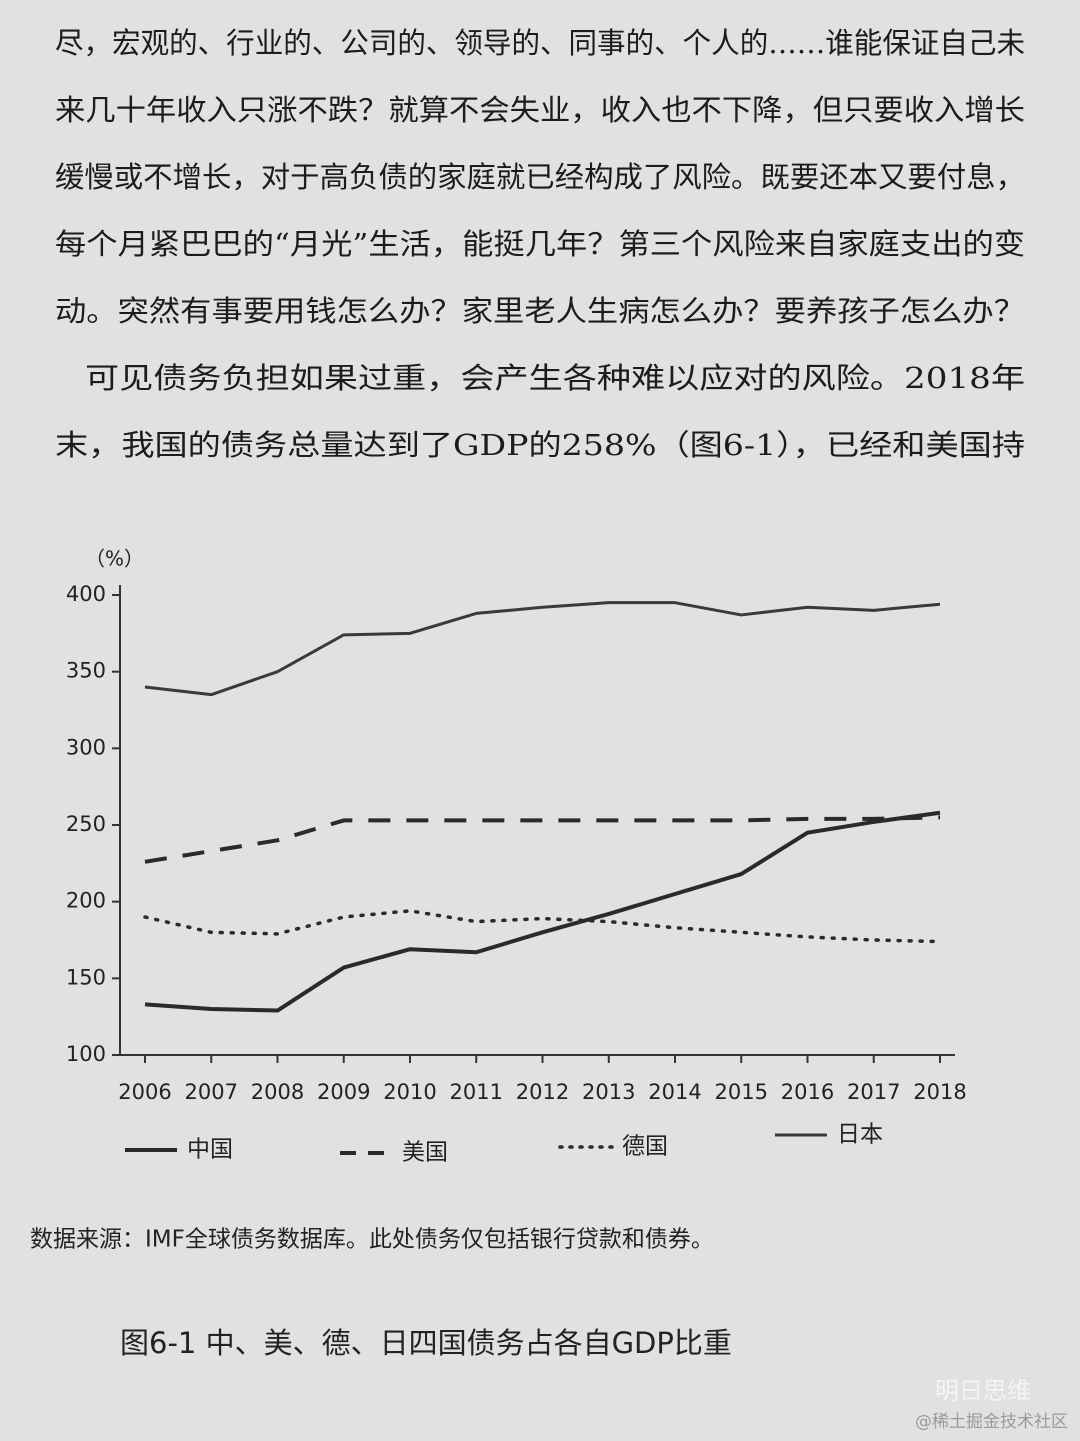 The height and width of the screenshot is (1441, 1080). Describe the element at coordinates (674, 1092) in the screenshot. I see `x-tick-label: 2014` at that location.